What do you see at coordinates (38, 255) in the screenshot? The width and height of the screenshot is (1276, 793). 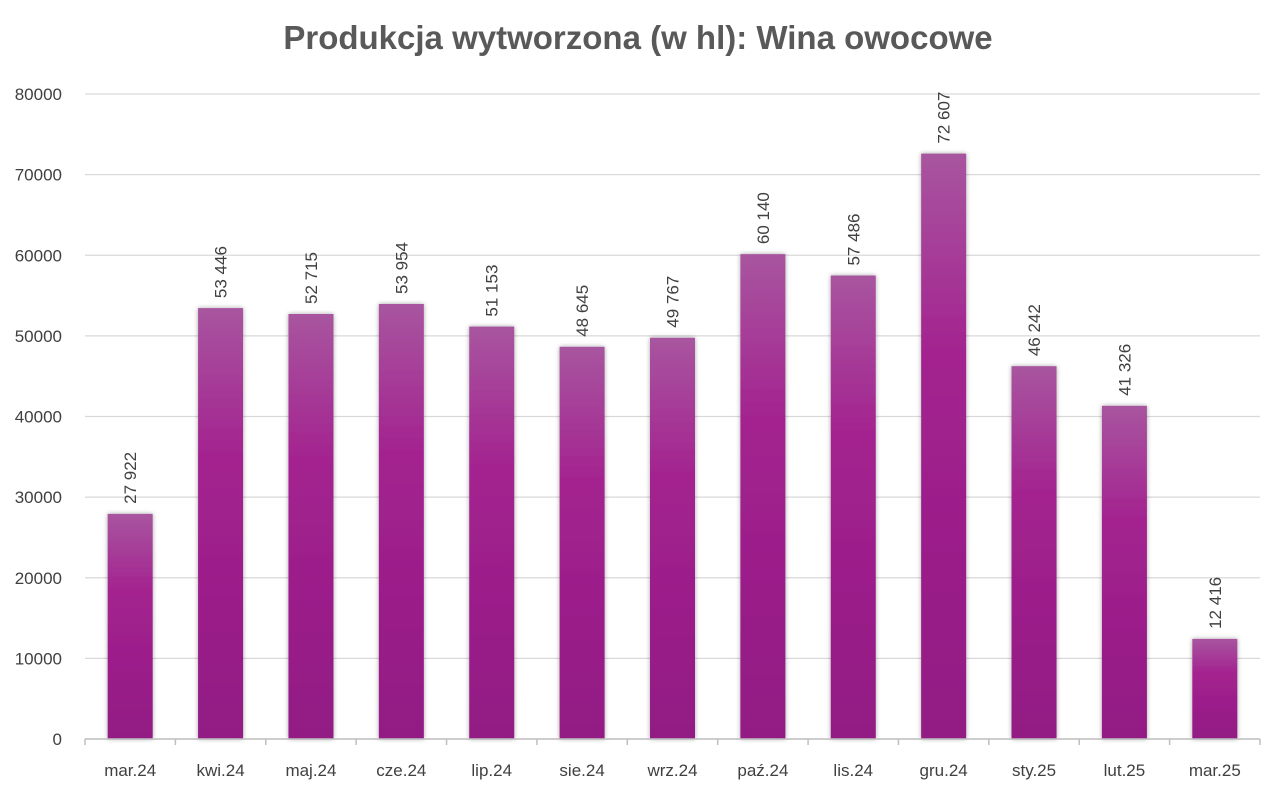 I see `y-tick-label: 60000` at bounding box center [38, 255].